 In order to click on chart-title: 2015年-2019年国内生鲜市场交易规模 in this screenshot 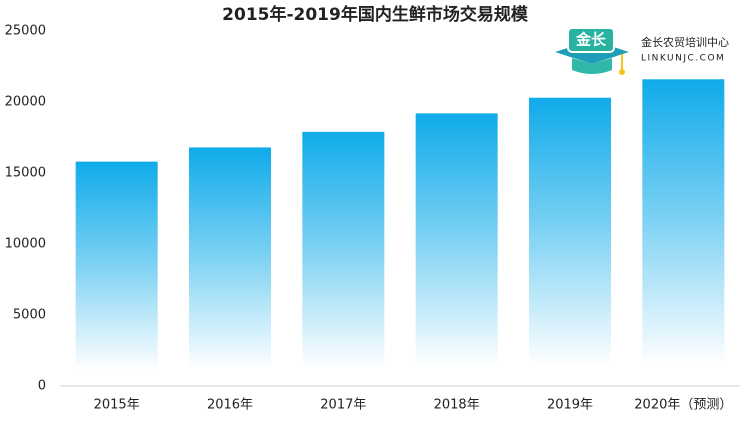, I will do `click(375, 14)`.